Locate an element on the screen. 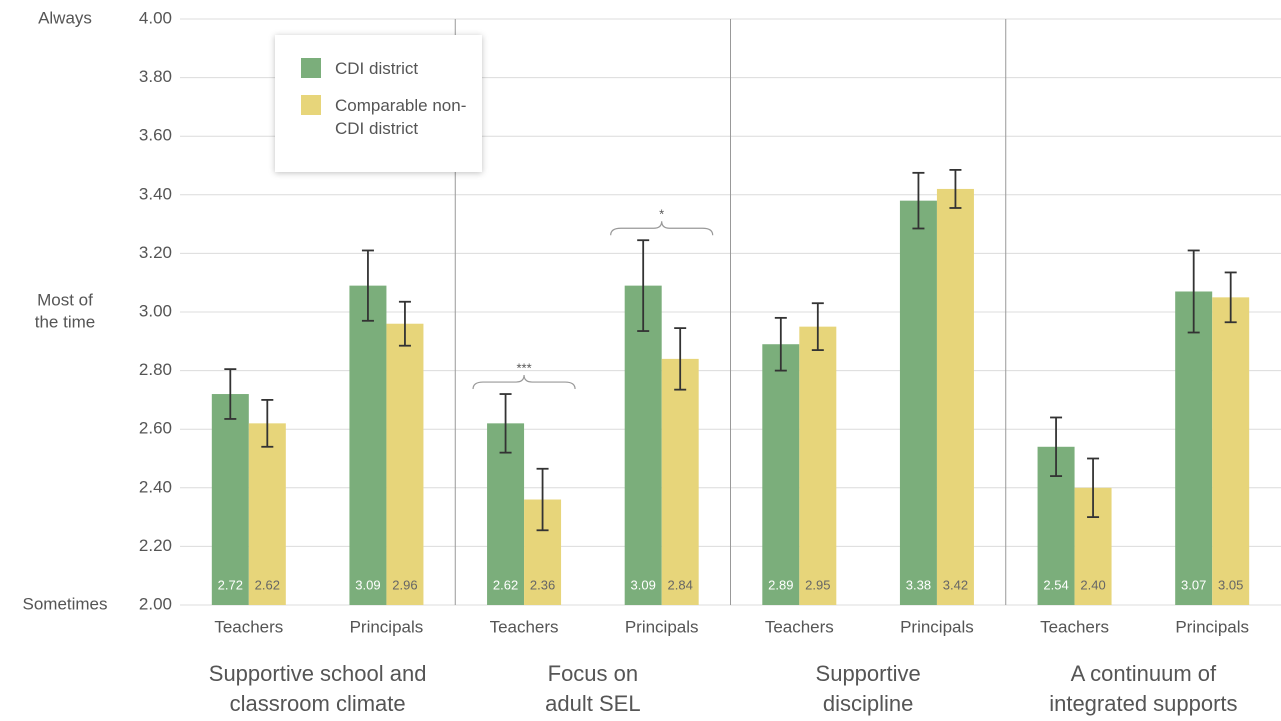  value-label: 2.89 is located at coordinates (780, 584).